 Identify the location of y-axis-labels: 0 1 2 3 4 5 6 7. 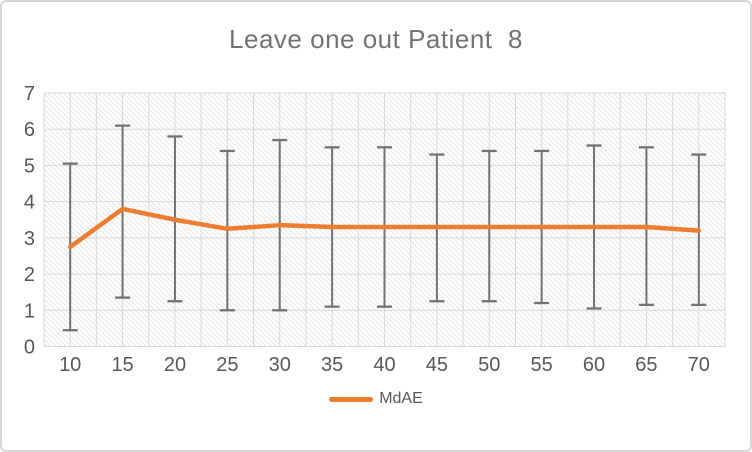
(29, 221).